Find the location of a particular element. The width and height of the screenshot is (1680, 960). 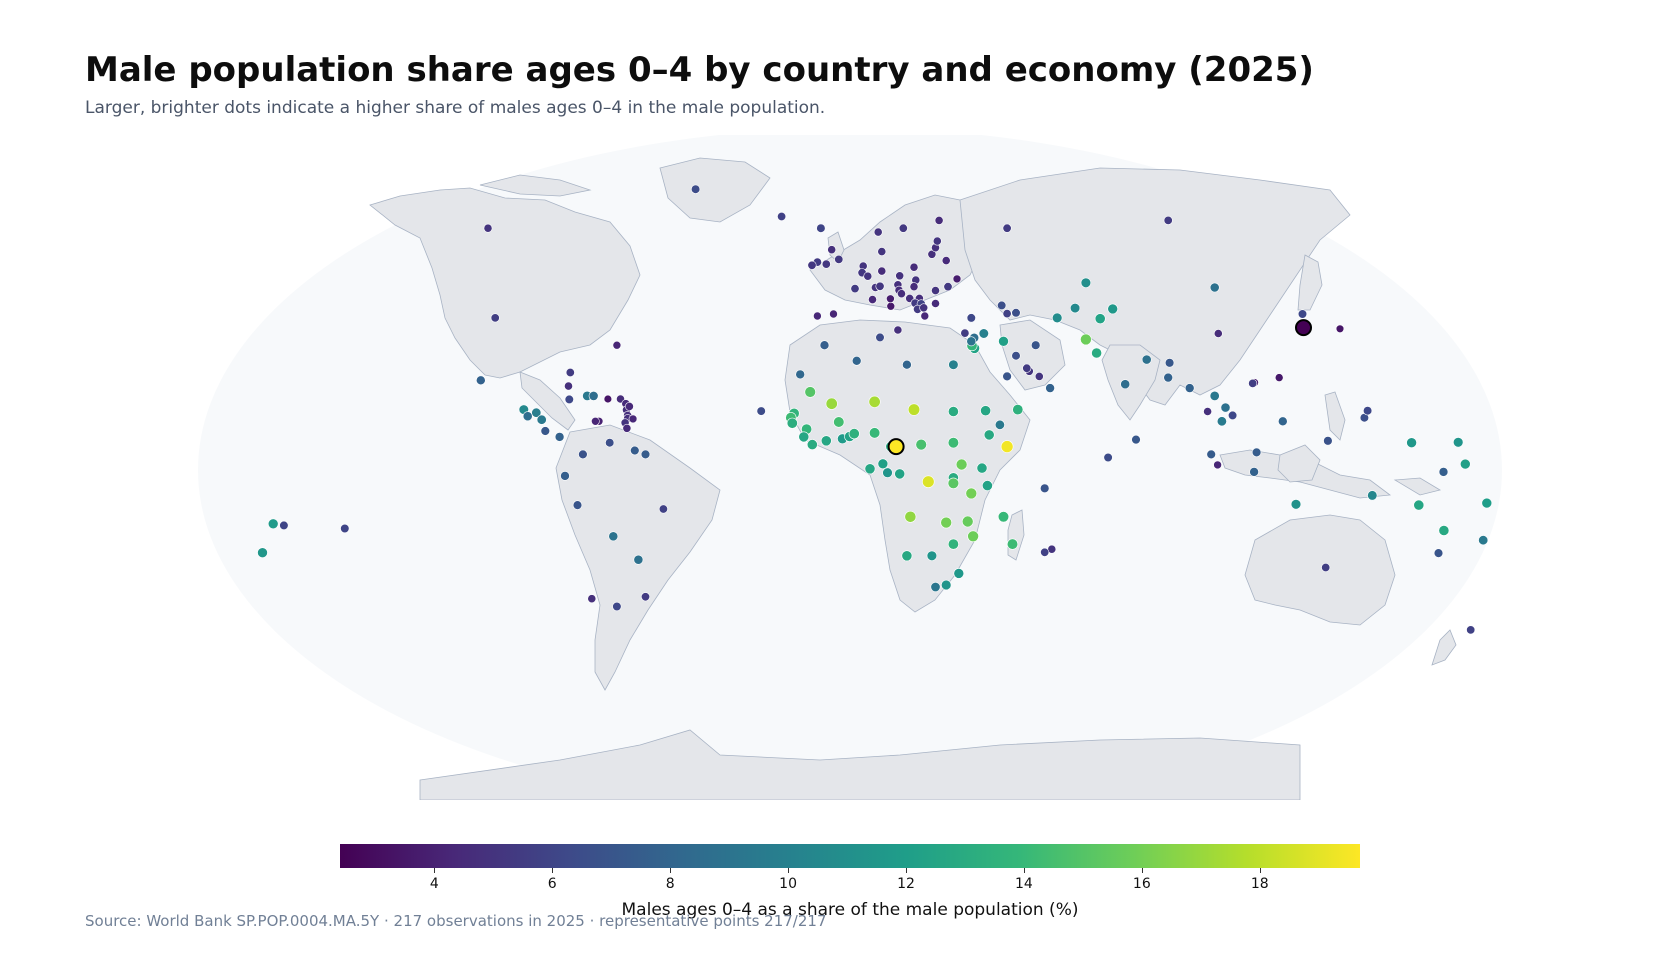

central-america-landmass is located at coordinates (547, 401).